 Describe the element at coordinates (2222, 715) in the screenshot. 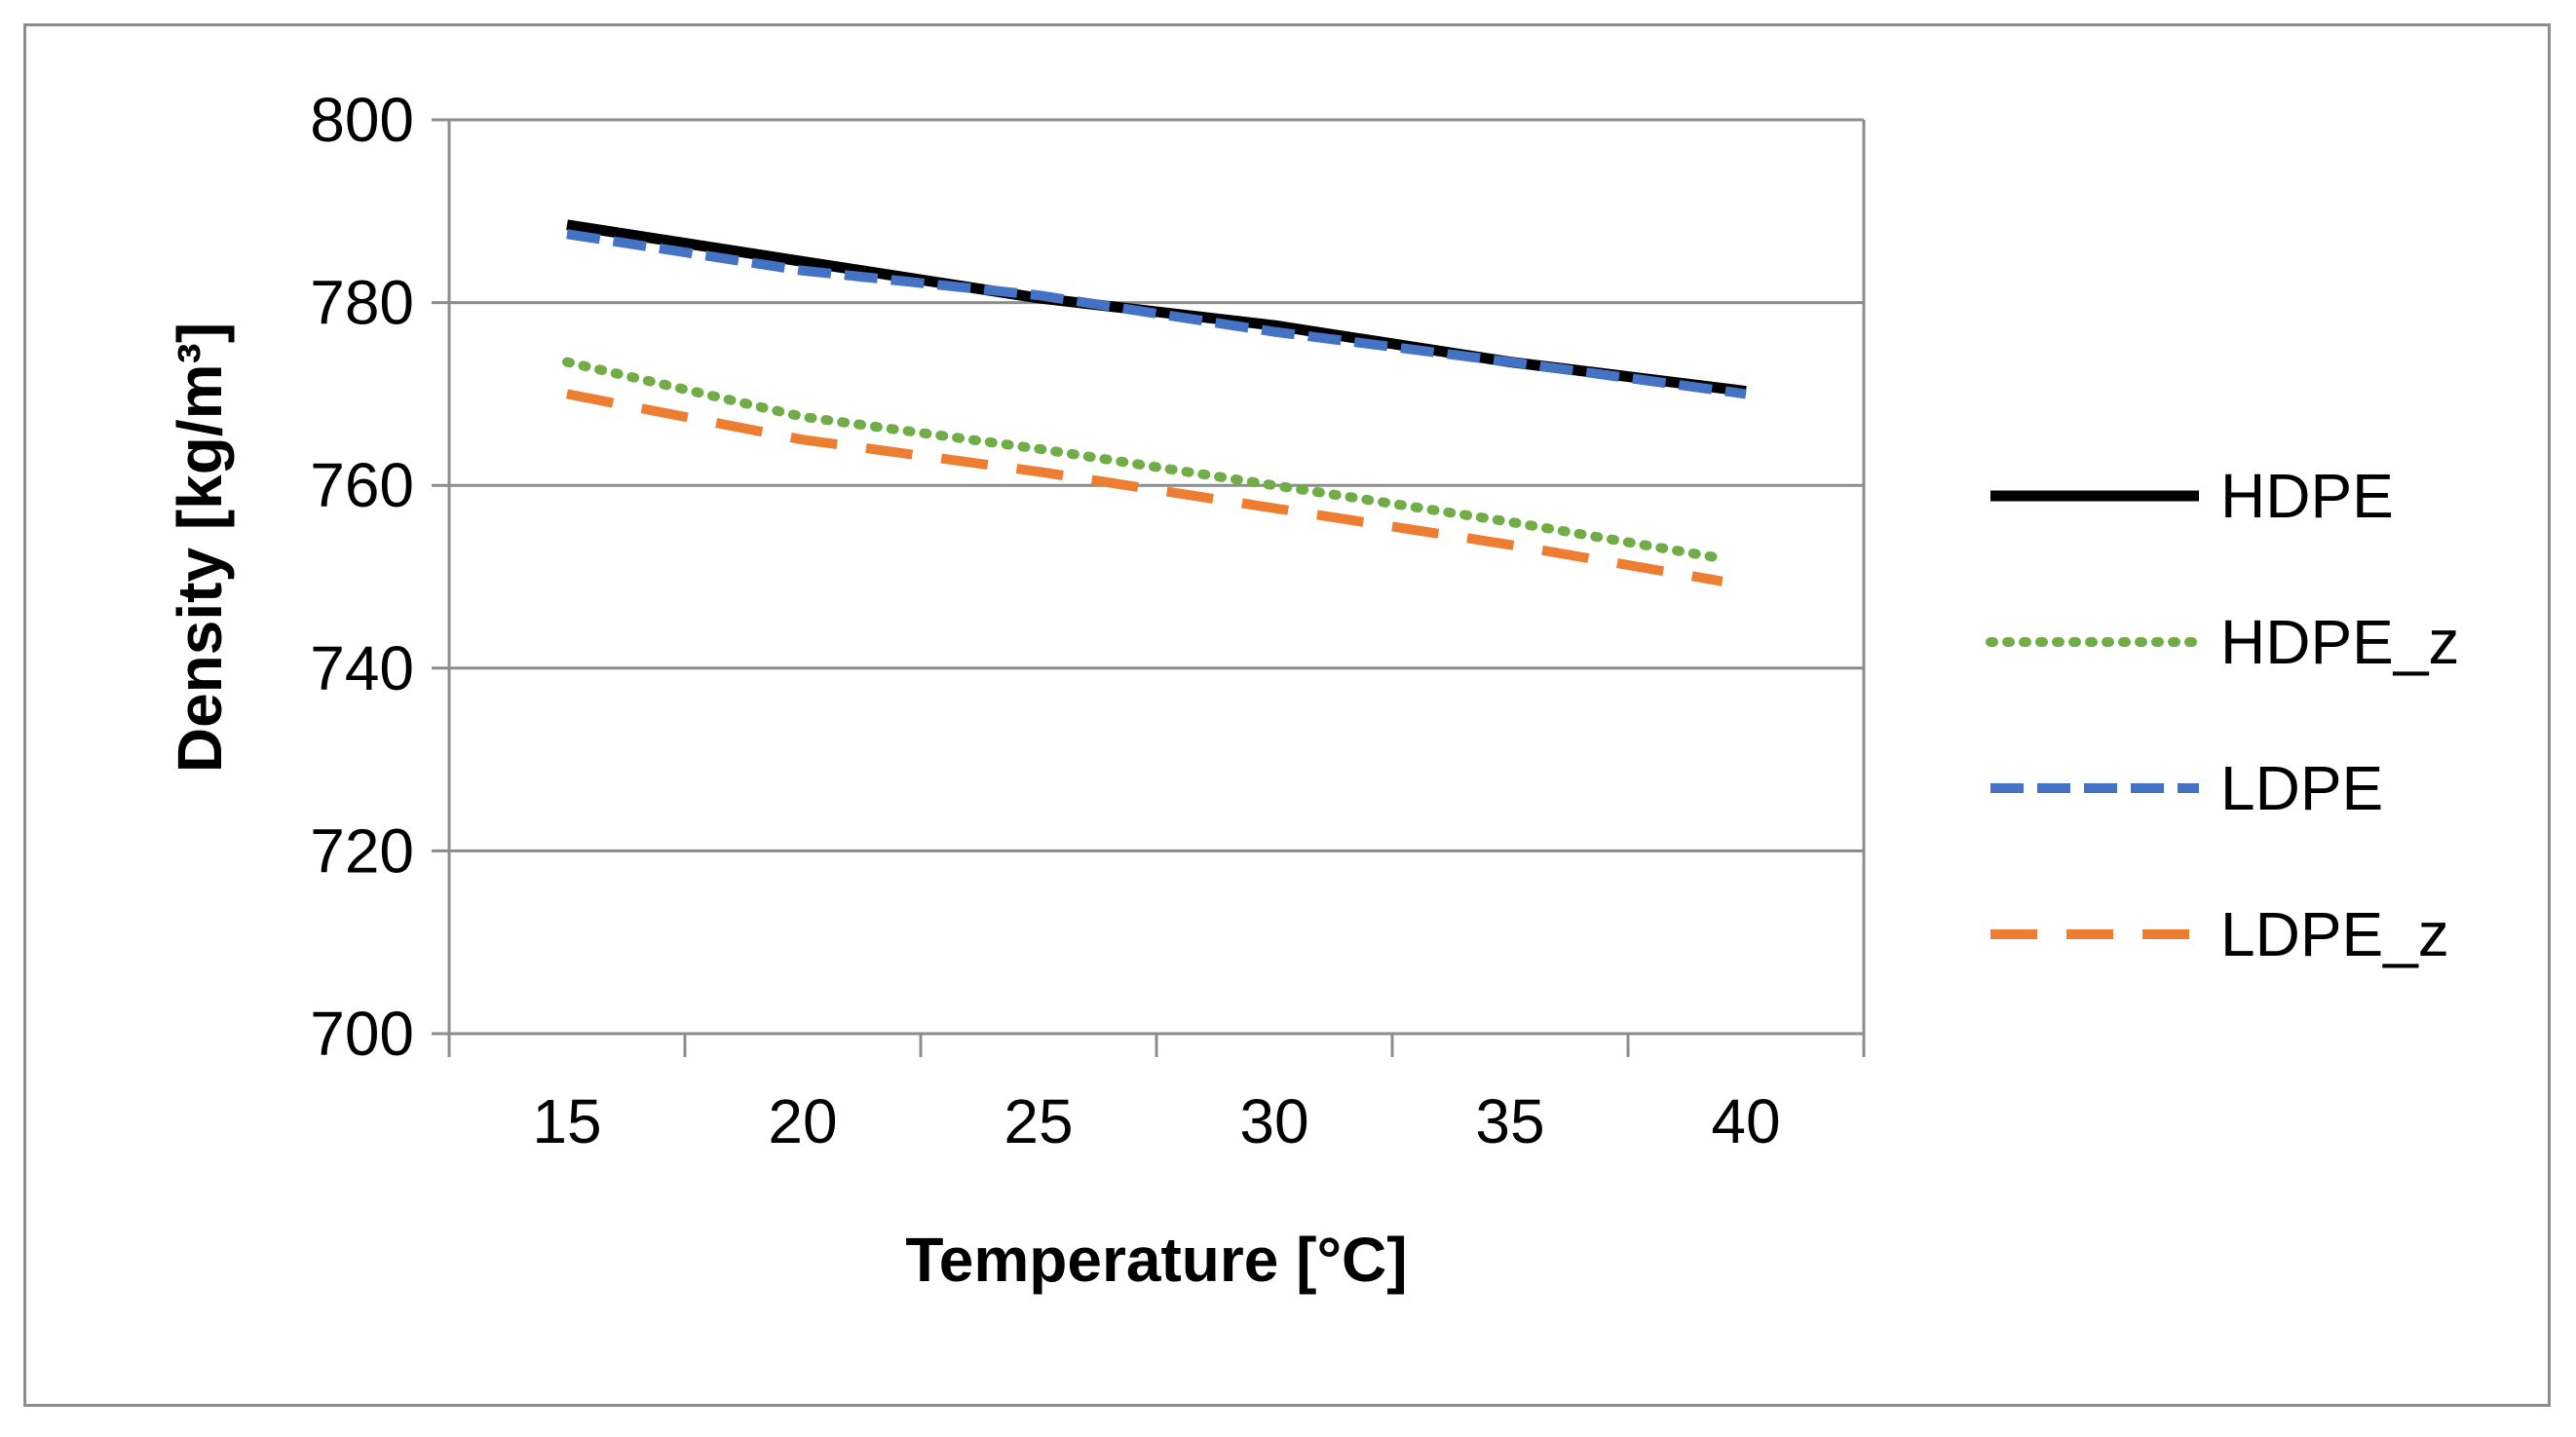

I see `legend: HDPE HDPE_z LDPE LDPE_z` at that location.